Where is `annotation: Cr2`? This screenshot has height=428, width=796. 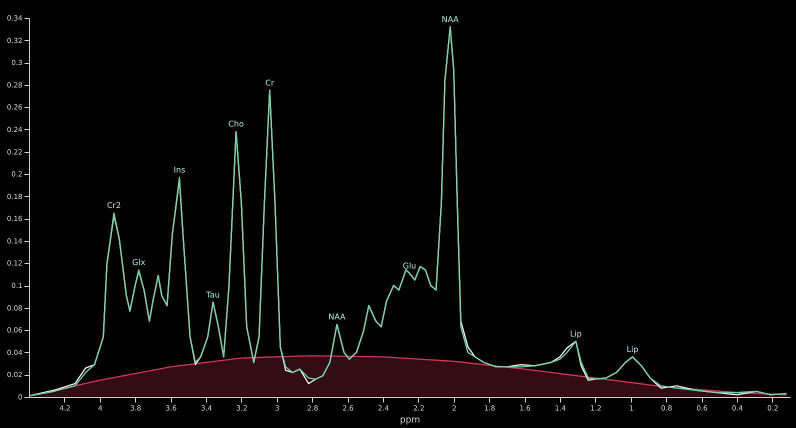
annotation: Cr2 is located at coordinates (113, 205).